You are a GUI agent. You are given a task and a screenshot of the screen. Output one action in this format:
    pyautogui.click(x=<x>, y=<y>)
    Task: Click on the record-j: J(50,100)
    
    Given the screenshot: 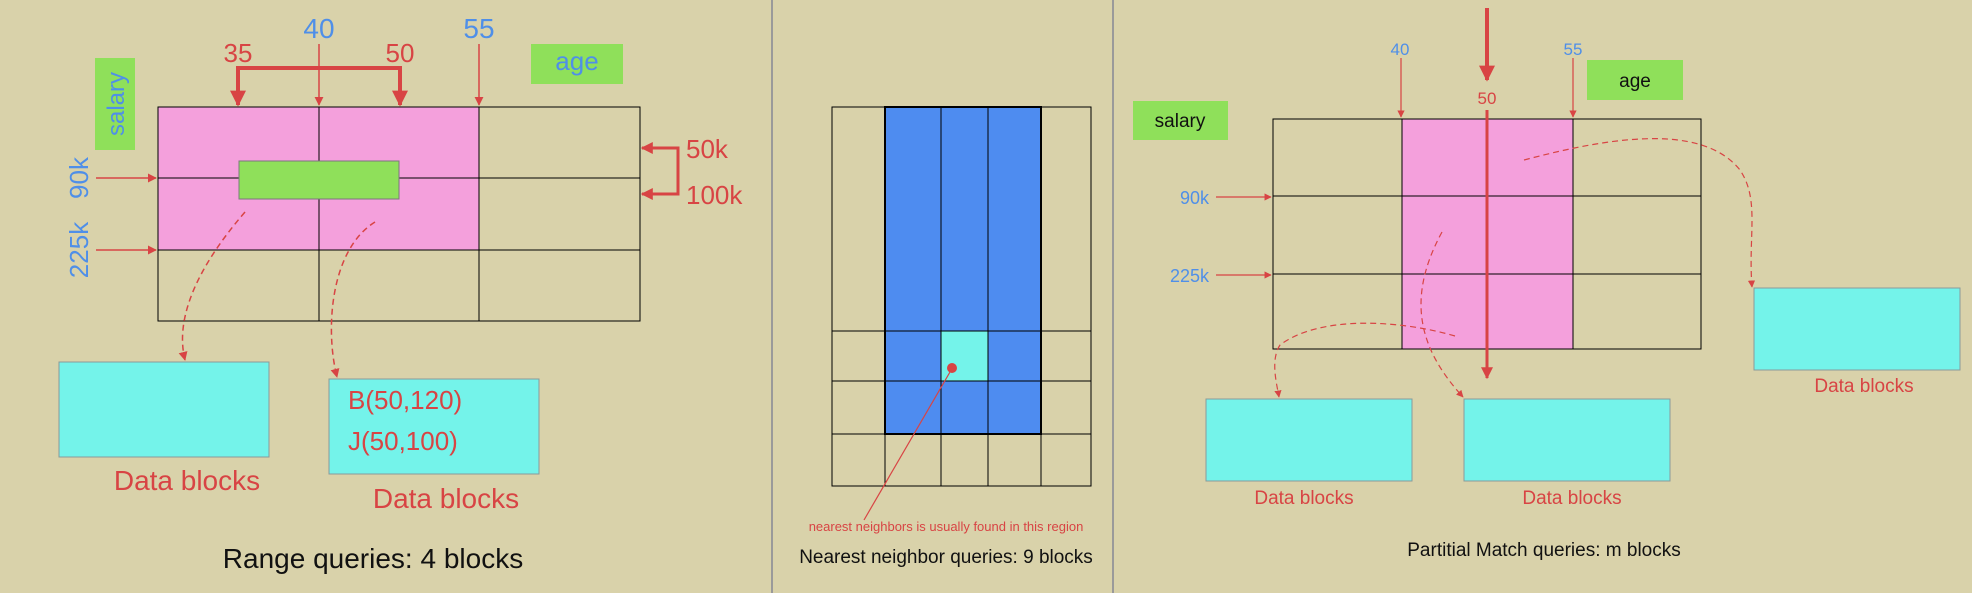 What is the action you would take?
    pyautogui.click(x=403, y=441)
    